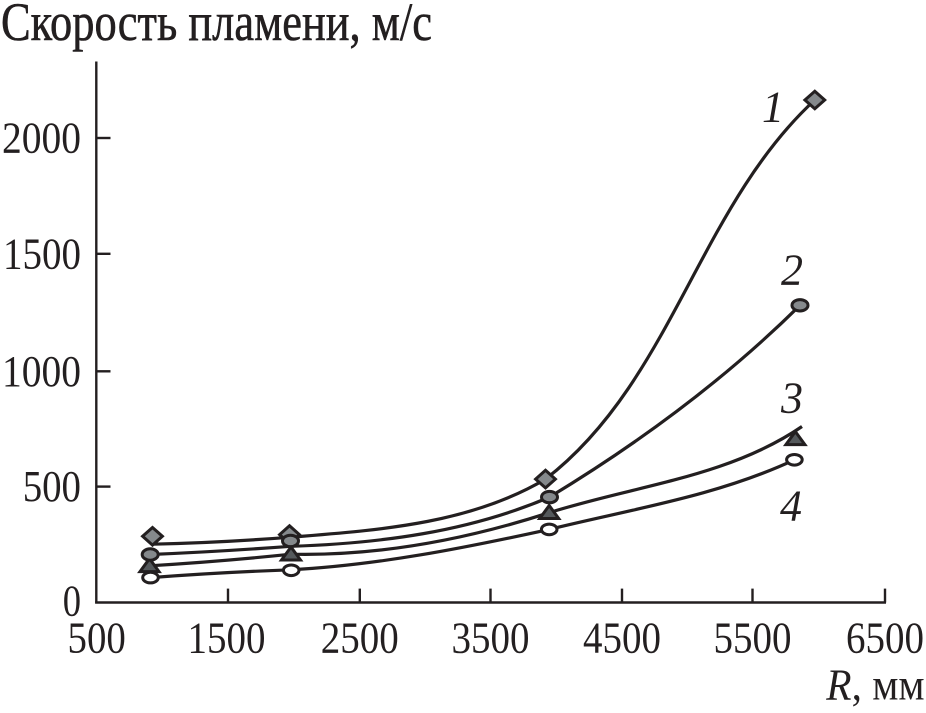 This screenshot has height=713, width=926. What do you see at coordinates (360, 638) in the screenshot?
I see `svg-text: 2500` at bounding box center [360, 638].